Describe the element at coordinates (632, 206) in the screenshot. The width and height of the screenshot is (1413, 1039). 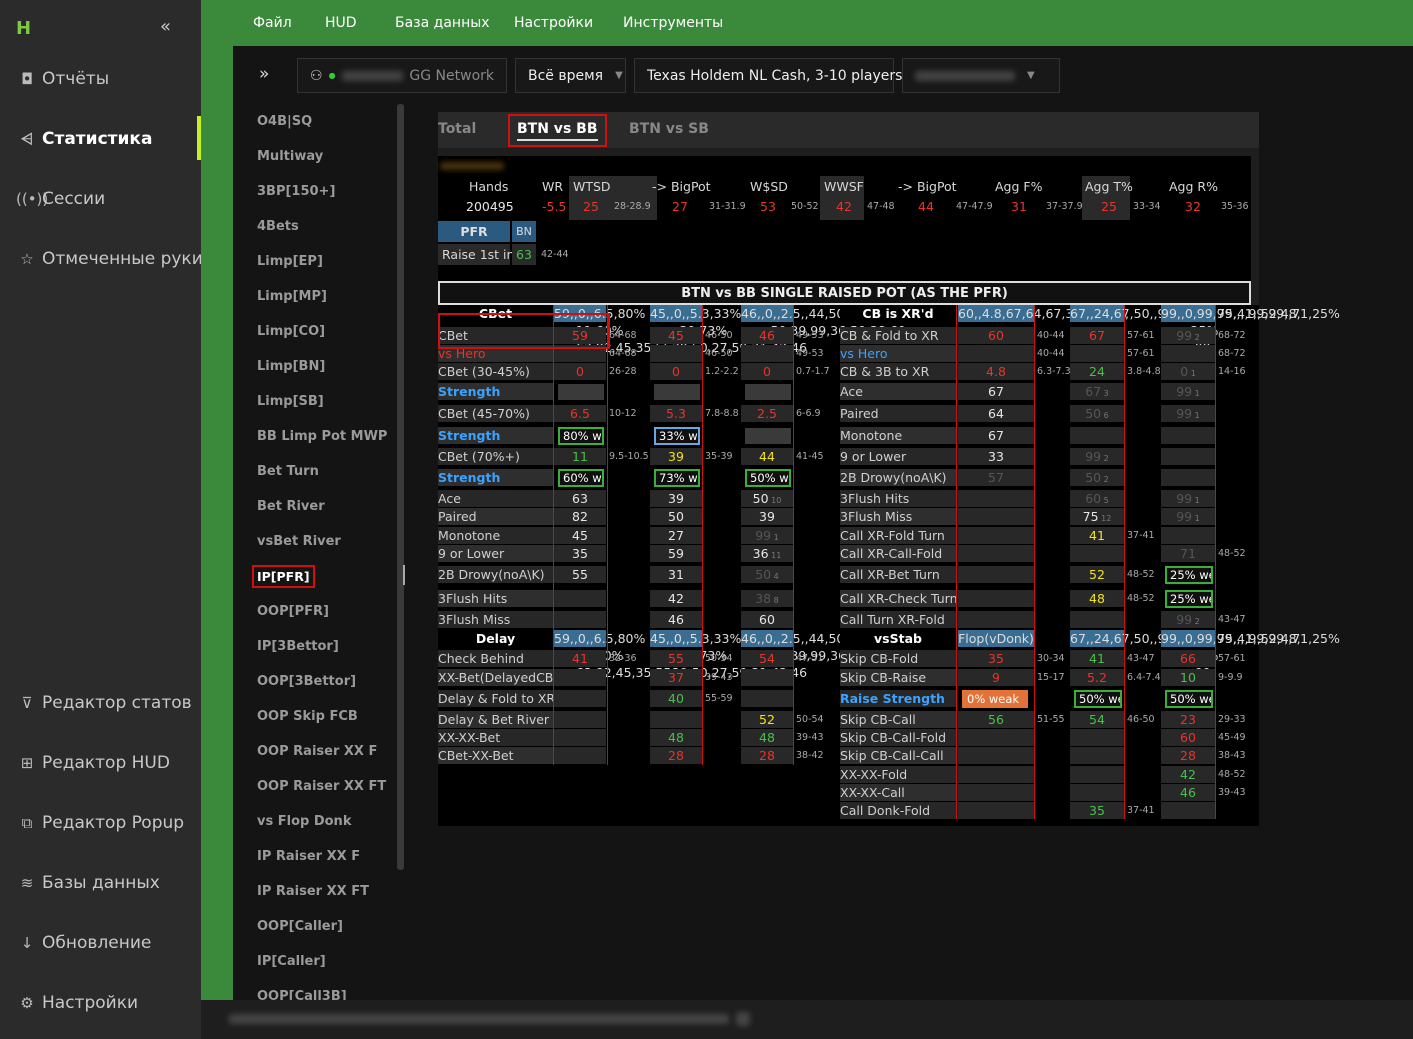
I see `header-range: 28-28.9` at that location.